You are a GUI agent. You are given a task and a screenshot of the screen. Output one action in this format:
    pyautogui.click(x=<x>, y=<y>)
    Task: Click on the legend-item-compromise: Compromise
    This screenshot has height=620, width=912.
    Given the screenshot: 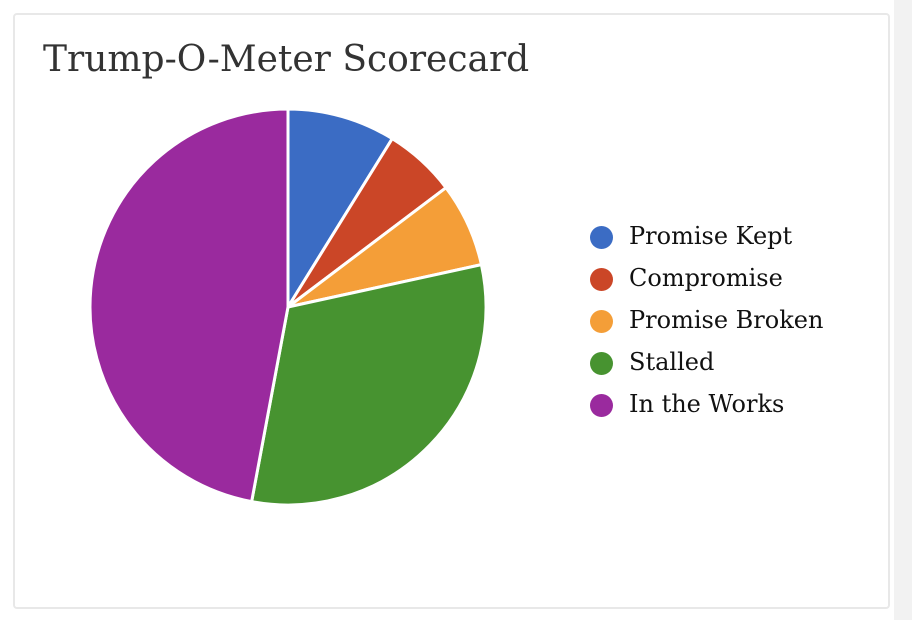 What is the action you would take?
    pyautogui.click(x=706, y=279)
    